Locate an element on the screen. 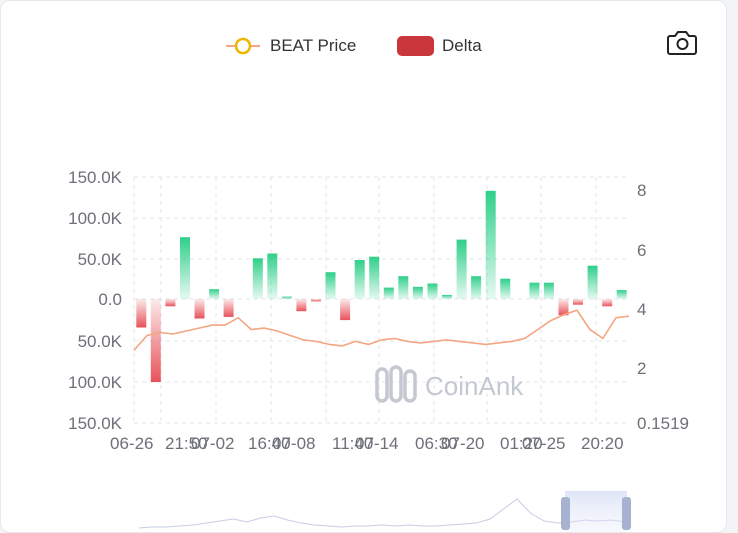 This screenshot has width=738, height=533. x-tick-label: 07-20 is located at coordinates (462, 443).